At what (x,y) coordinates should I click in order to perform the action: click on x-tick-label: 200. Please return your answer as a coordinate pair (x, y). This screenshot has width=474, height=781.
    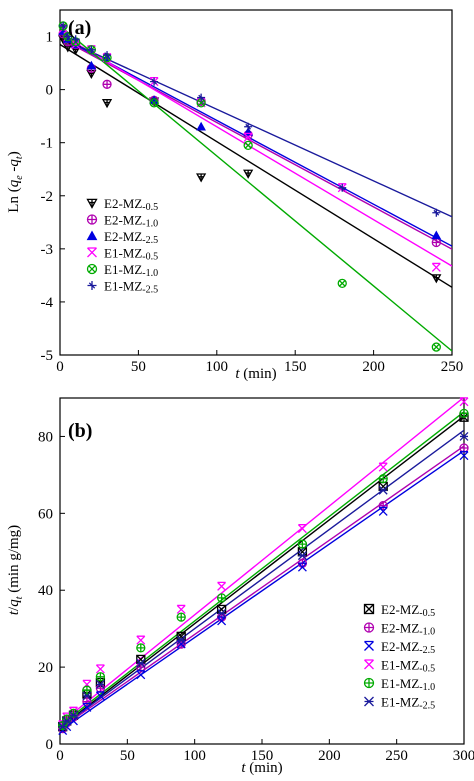
    Looking at the image, I should click on (373, 367).